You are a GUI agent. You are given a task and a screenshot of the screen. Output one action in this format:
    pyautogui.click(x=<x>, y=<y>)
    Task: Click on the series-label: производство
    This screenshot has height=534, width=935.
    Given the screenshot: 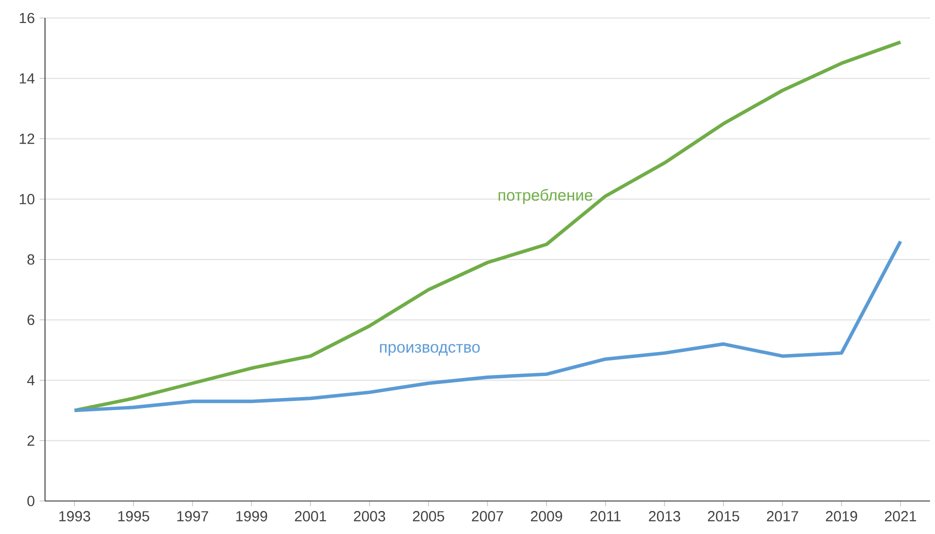 What is the action you would take?
    pyautogui.click(x=430, y=350)
    